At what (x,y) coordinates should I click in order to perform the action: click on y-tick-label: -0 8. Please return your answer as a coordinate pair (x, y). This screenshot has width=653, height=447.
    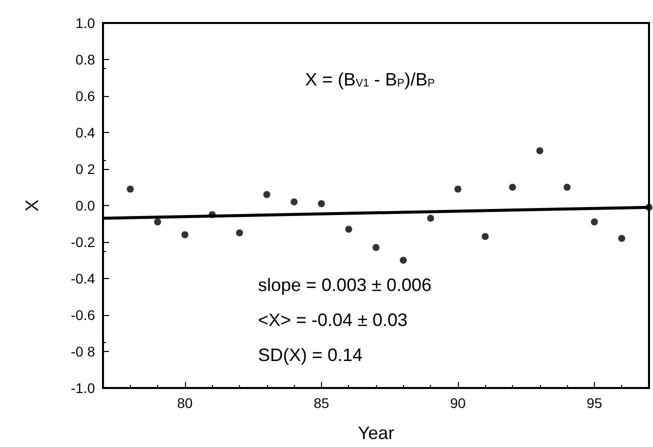
    Looking at the image, I should click on (83, 352).